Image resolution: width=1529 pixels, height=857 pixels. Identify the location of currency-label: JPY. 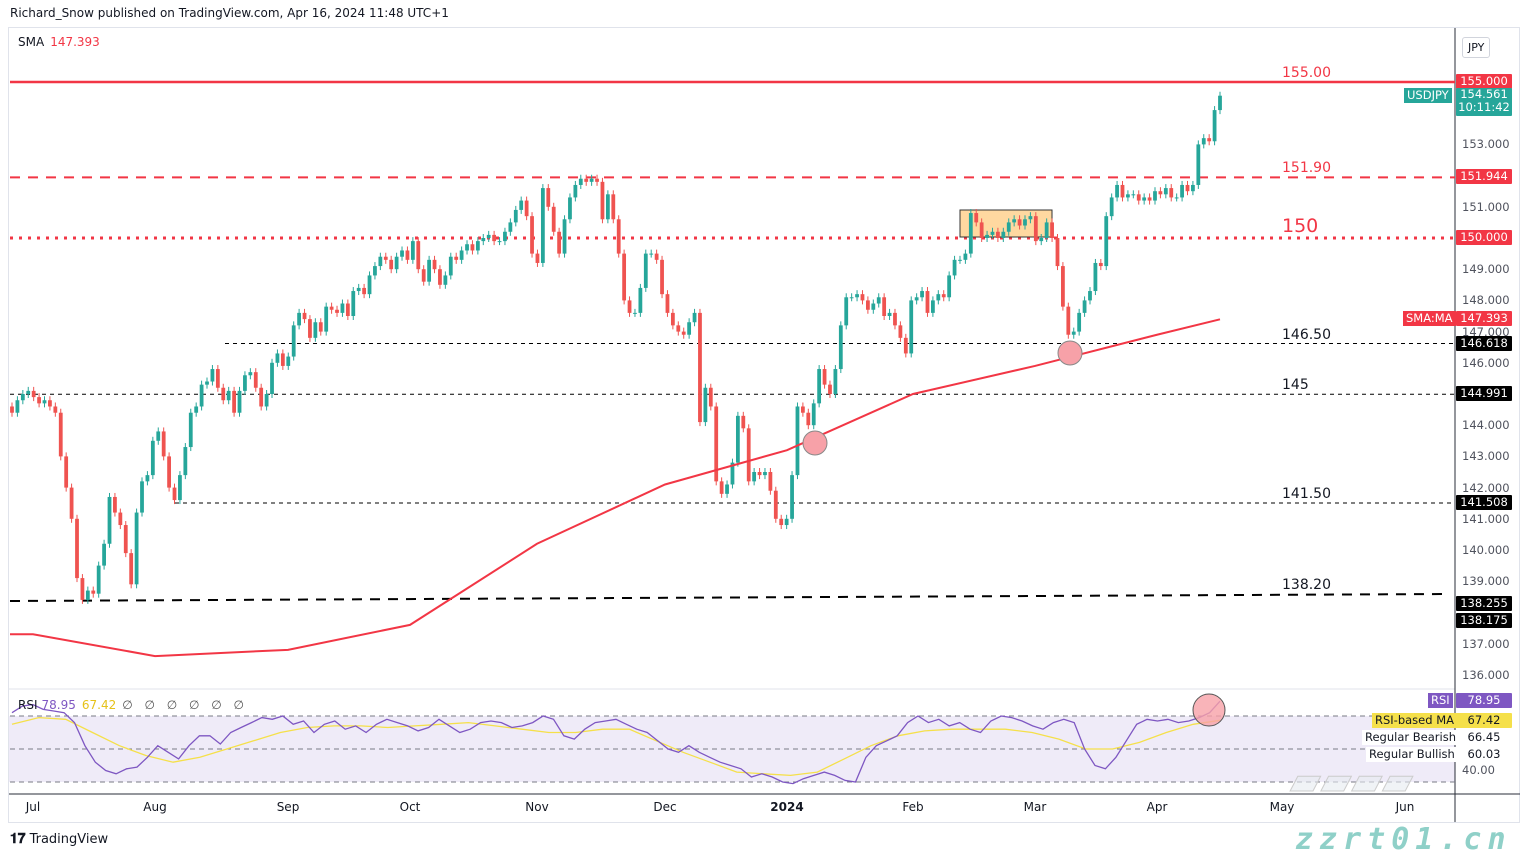
(1476, 47).